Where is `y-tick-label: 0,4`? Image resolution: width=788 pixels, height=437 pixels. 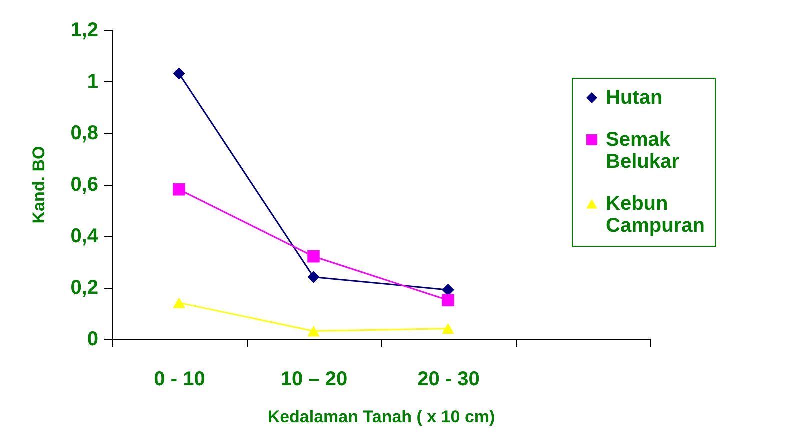 y-tick-label: 0,4 is located at coordinates (85, 237).